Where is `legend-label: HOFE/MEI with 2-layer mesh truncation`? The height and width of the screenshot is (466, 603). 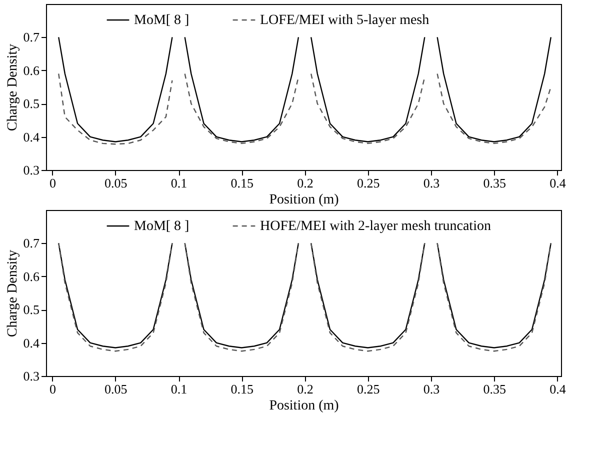
legend-label: HOFE/MEI with 2-layer mesh truncation is located at coordinates (375, 226).